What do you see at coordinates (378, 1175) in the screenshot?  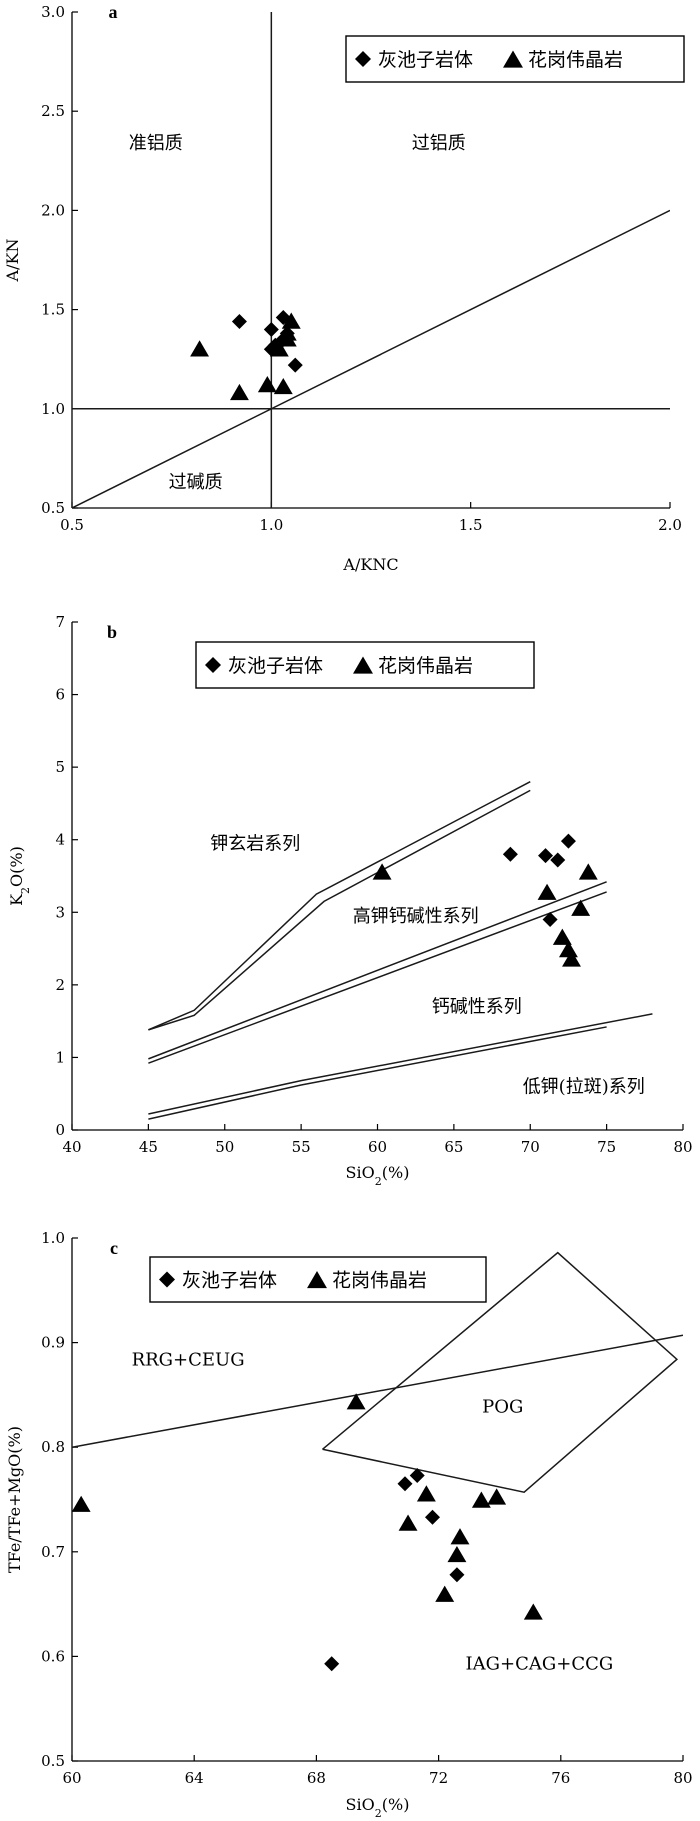 I see `panel-b-x-axis-label: SiO2(%)` at bounding box center [378, 1175].